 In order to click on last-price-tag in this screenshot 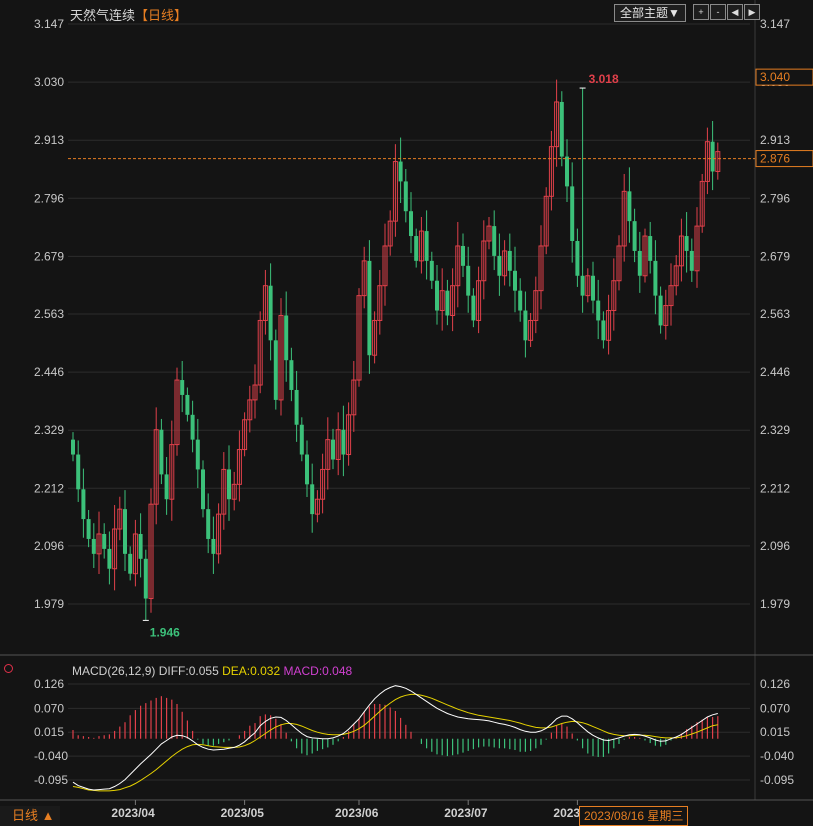, I will do `click(784, 159)`.